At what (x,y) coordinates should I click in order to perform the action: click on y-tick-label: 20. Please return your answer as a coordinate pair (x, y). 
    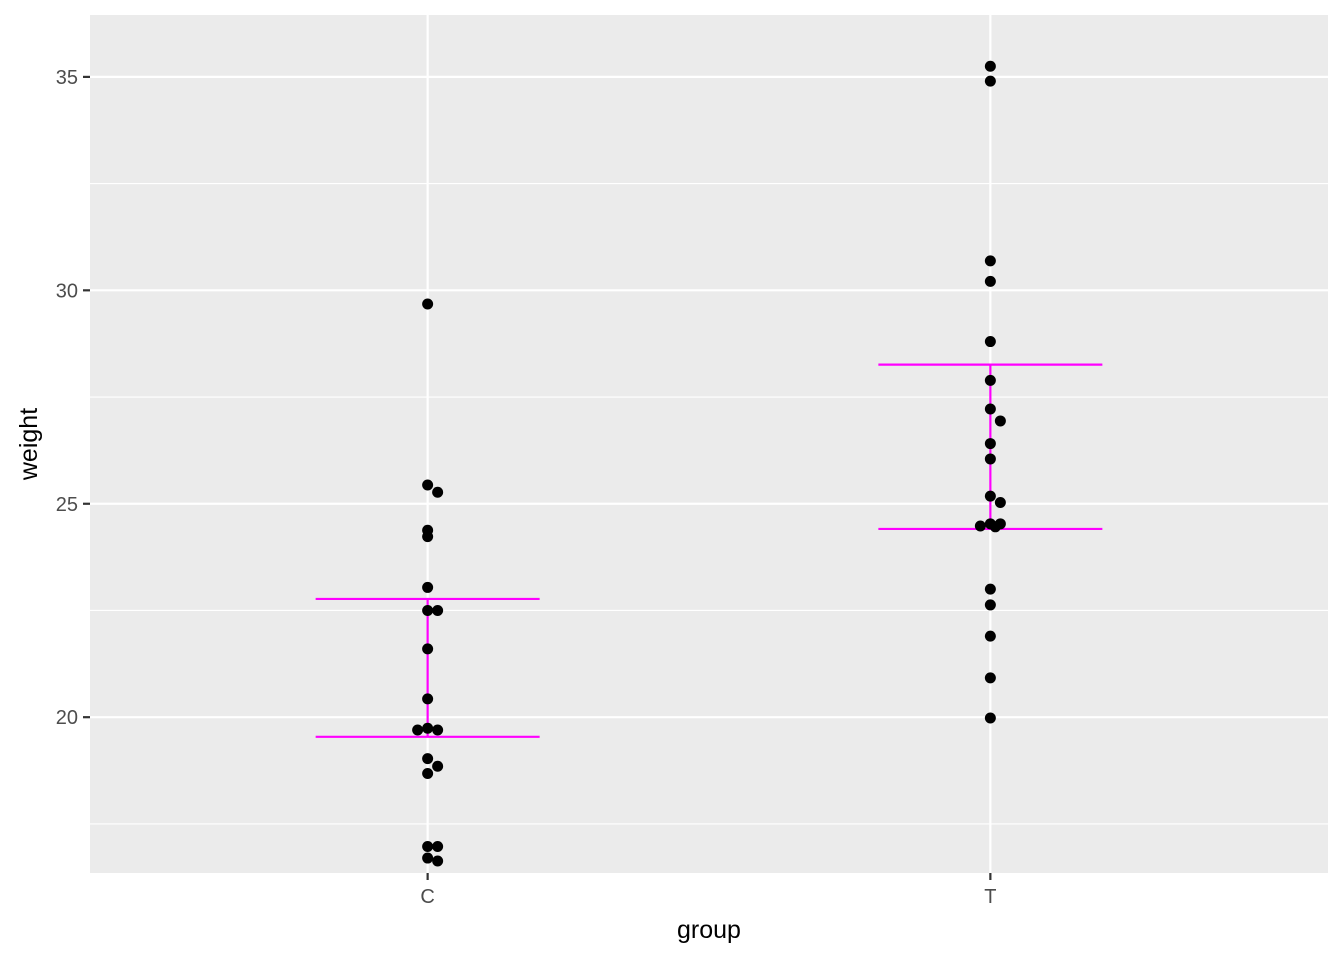
    Looking at the image, I should click on (67, 718).